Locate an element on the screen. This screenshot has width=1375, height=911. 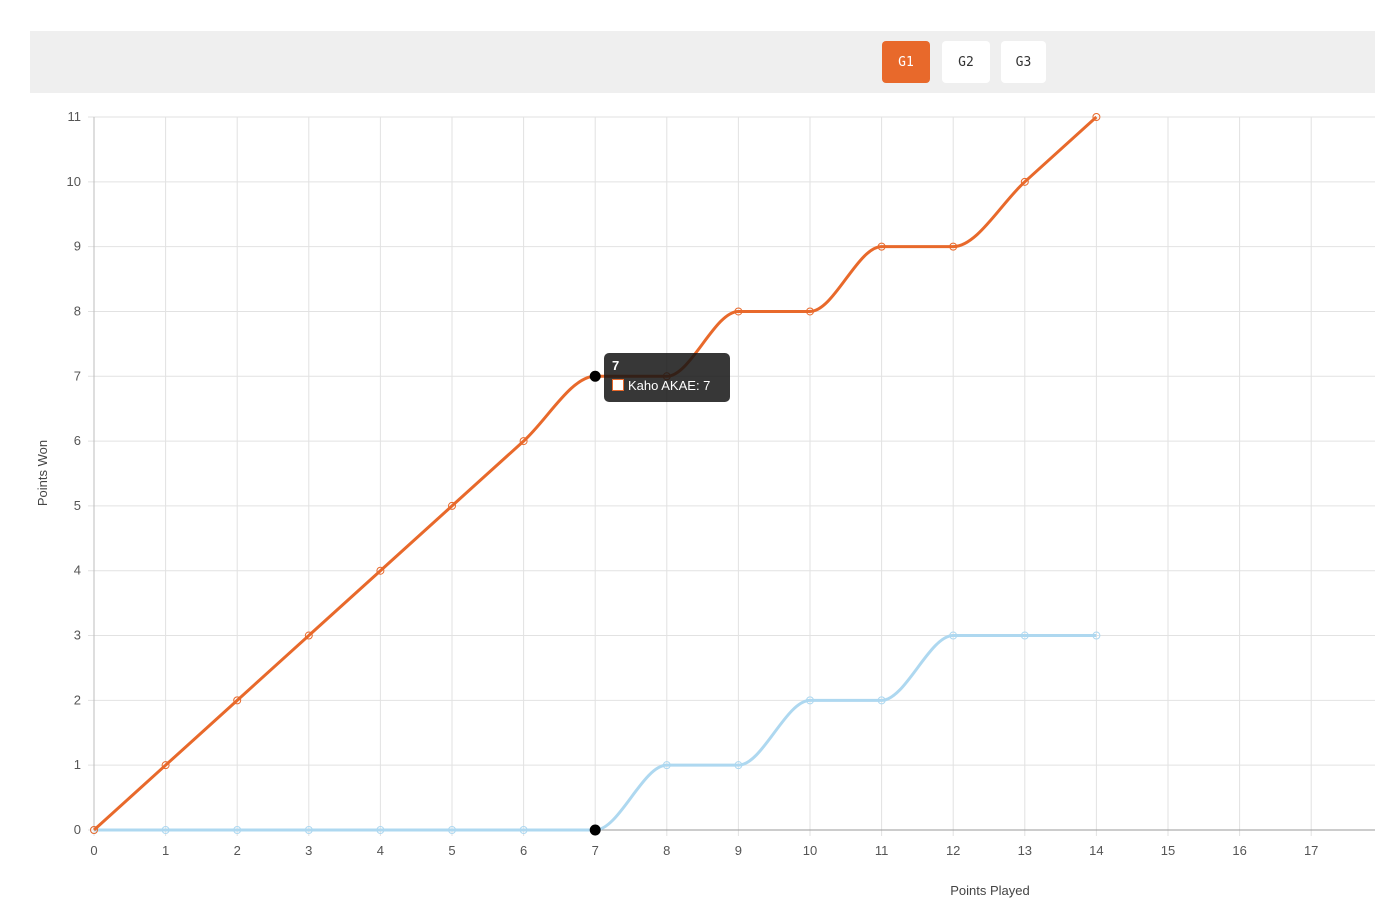
y-tick-label: 9 is located at coordinates (77, 246).